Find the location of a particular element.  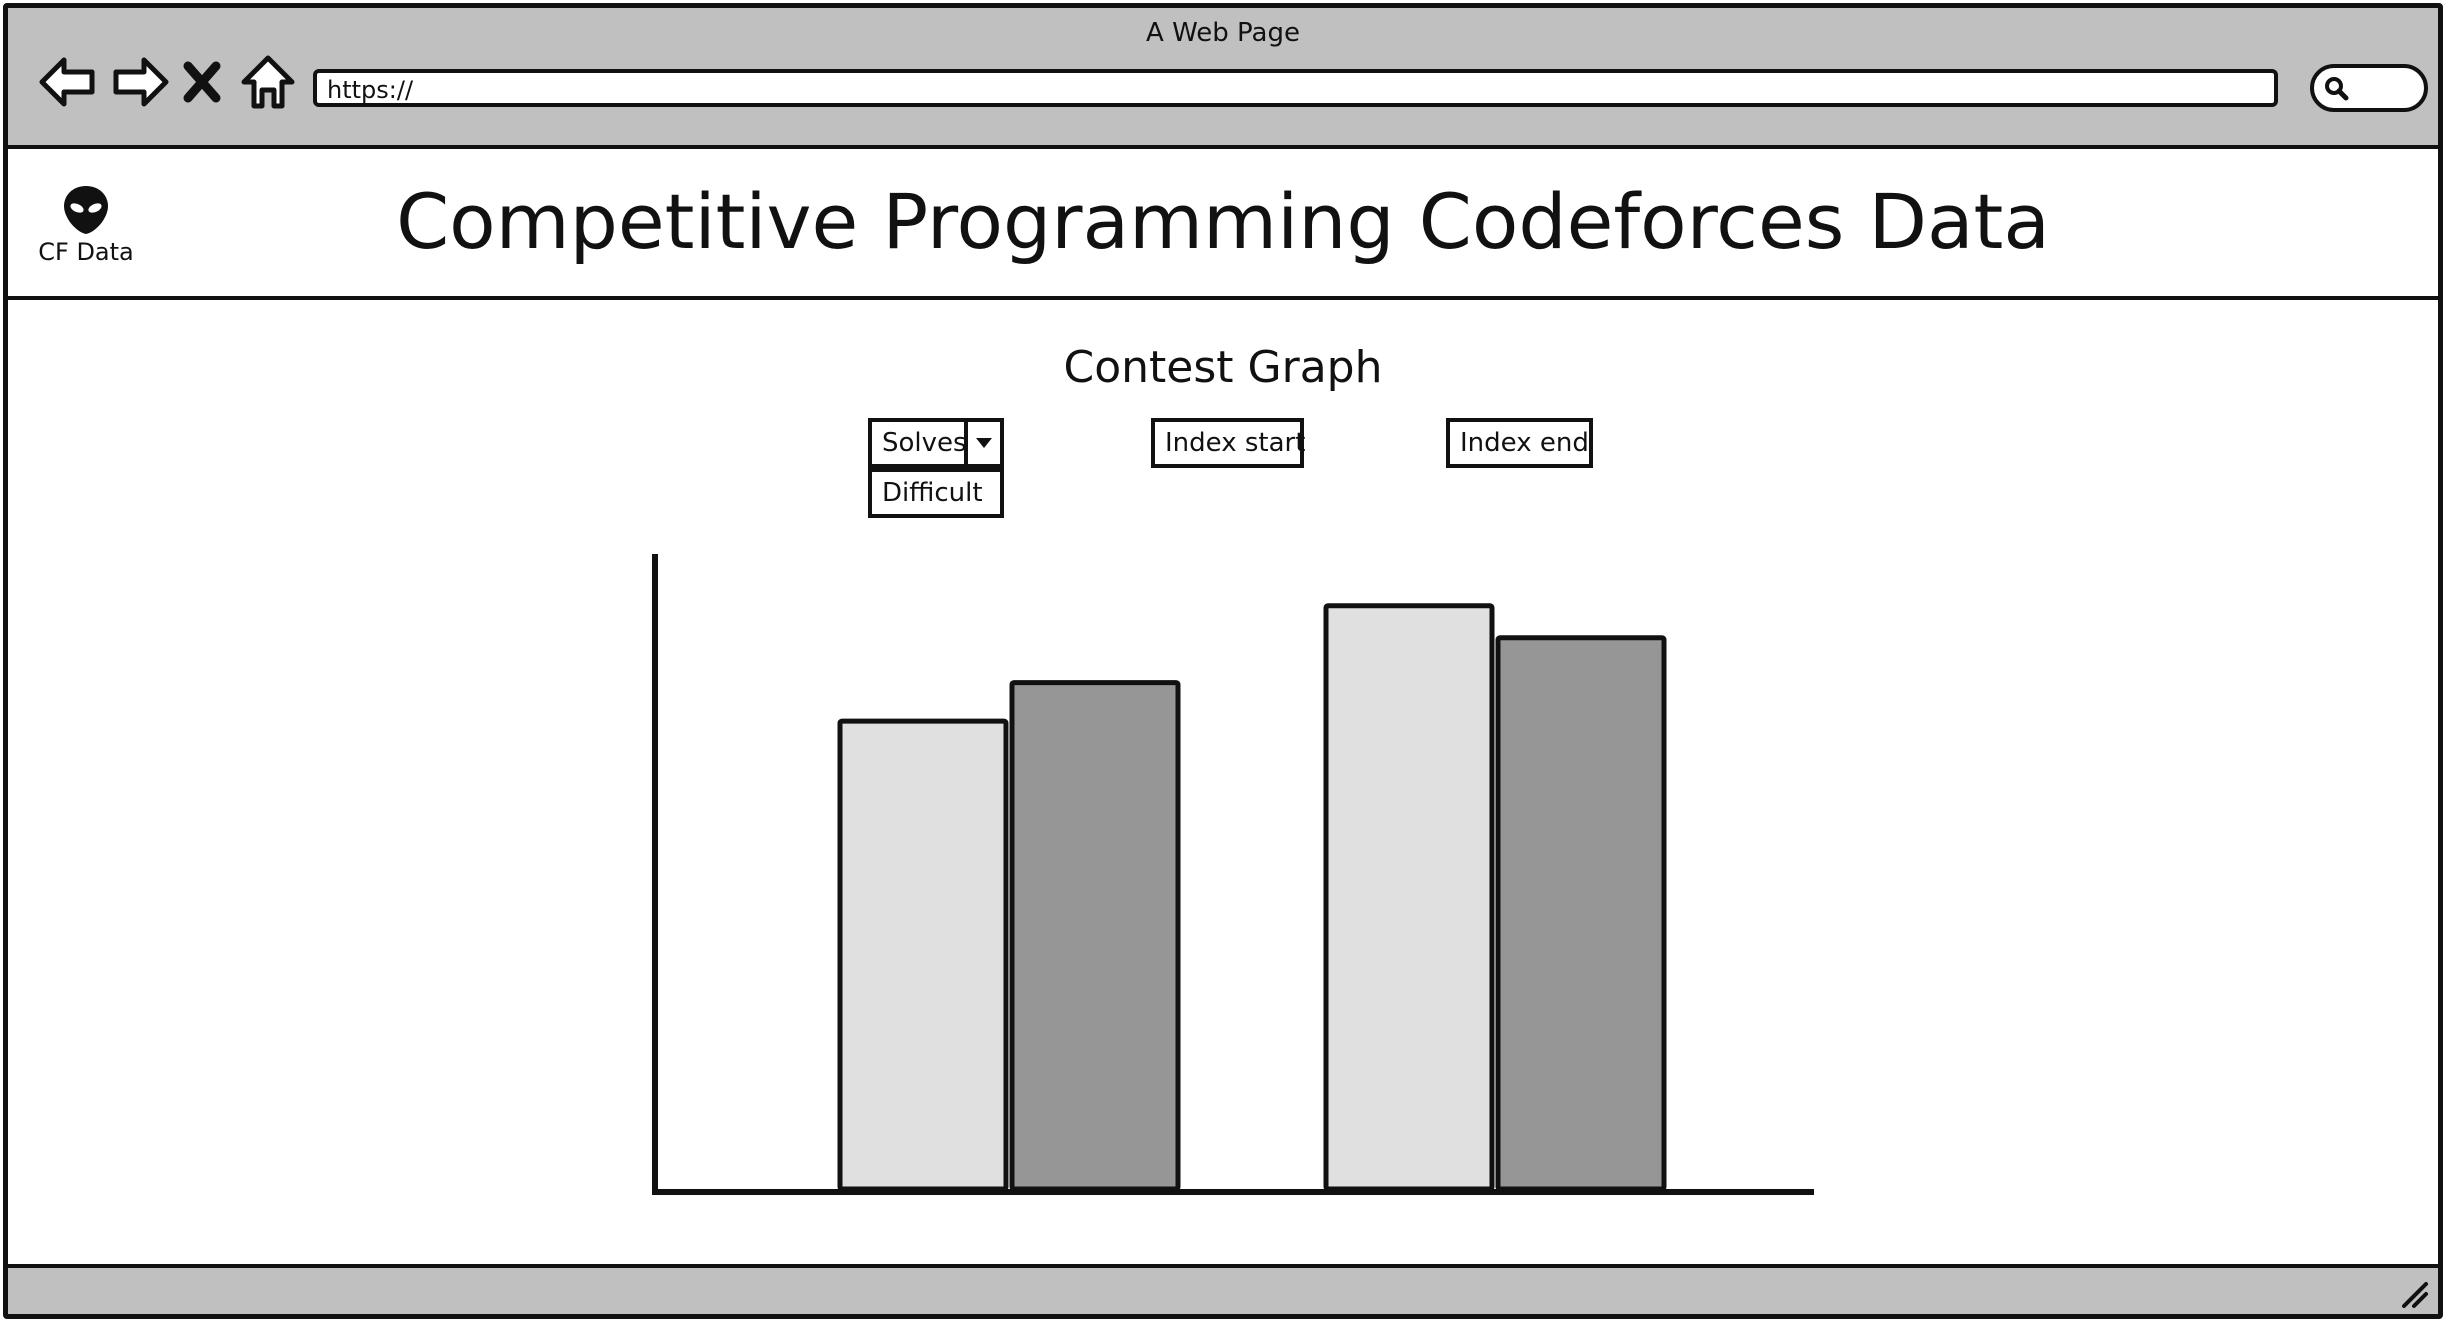

search-field is located at coordinates (2369, 88).